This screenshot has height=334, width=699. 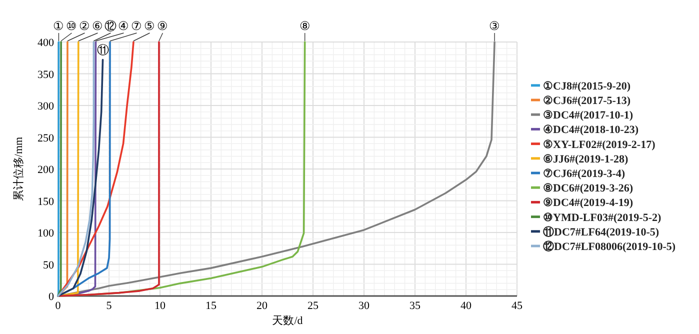 What do you see at coordinates (160, 306) in the screenshot?
I see `x-tick-label: 10` at bounding box center [160, 306].